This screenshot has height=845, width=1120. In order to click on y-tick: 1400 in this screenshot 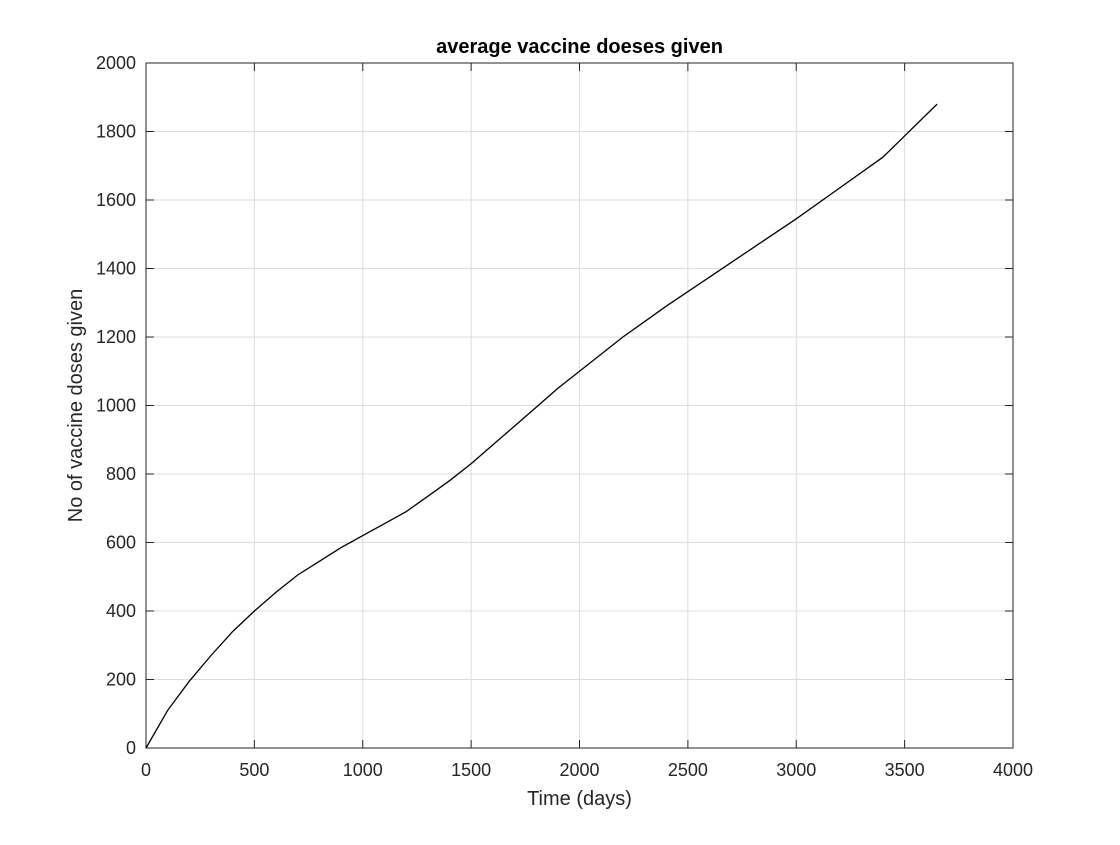, I will do `click(554, 269)`.